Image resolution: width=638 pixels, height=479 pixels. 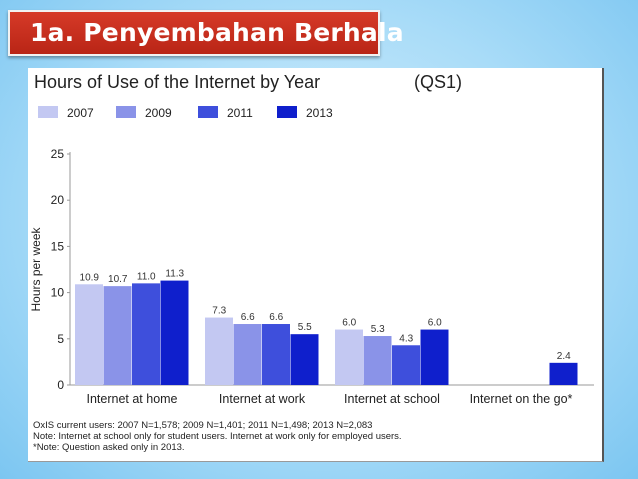 I want to click on slide-title: 1a. Penyembahan Berhala, so click(x=217, y=32).